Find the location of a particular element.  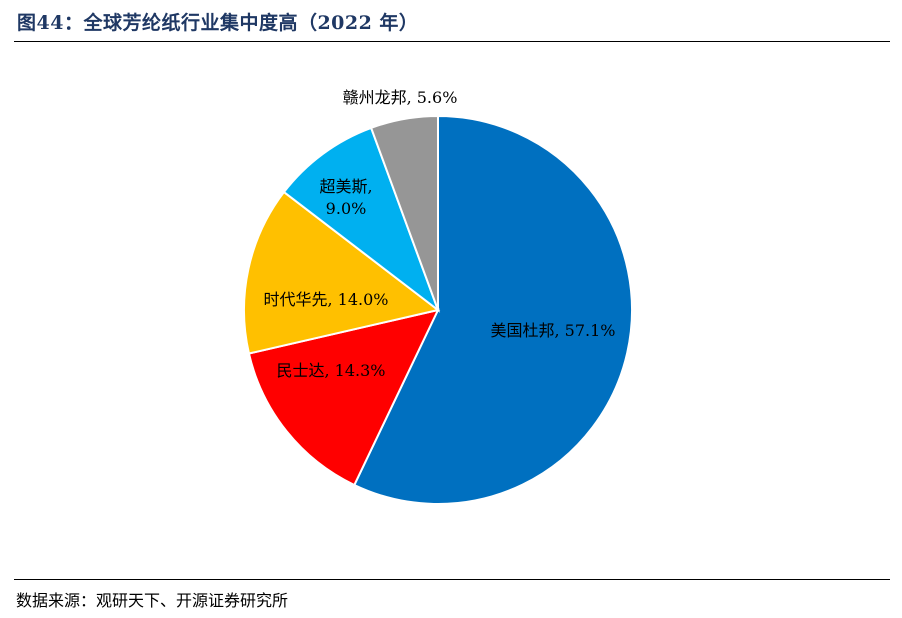

slice-label-line: 美国杜邦, 57.1% is located at coordinates (552, 330).